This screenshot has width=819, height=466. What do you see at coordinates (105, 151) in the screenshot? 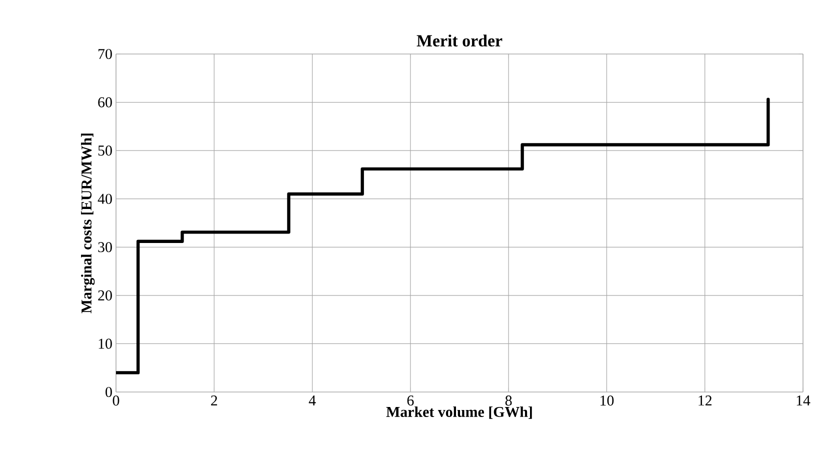
I see `y-tick-label: 50` at bounding box center [105, 151].